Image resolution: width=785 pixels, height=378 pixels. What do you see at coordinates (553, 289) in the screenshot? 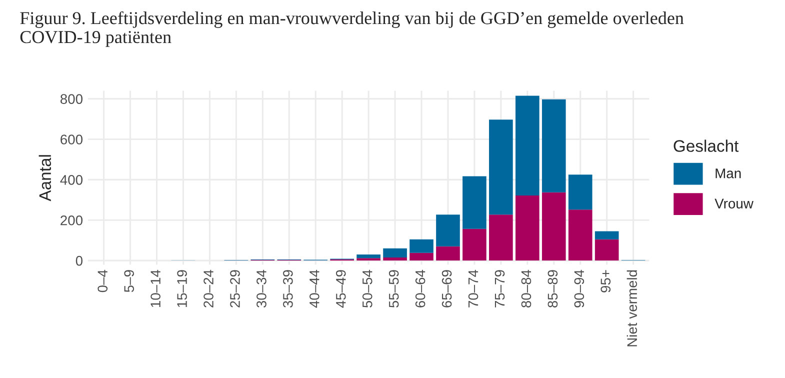
I see `x-tick-label: 85–89` at bounding box center [553, 289].